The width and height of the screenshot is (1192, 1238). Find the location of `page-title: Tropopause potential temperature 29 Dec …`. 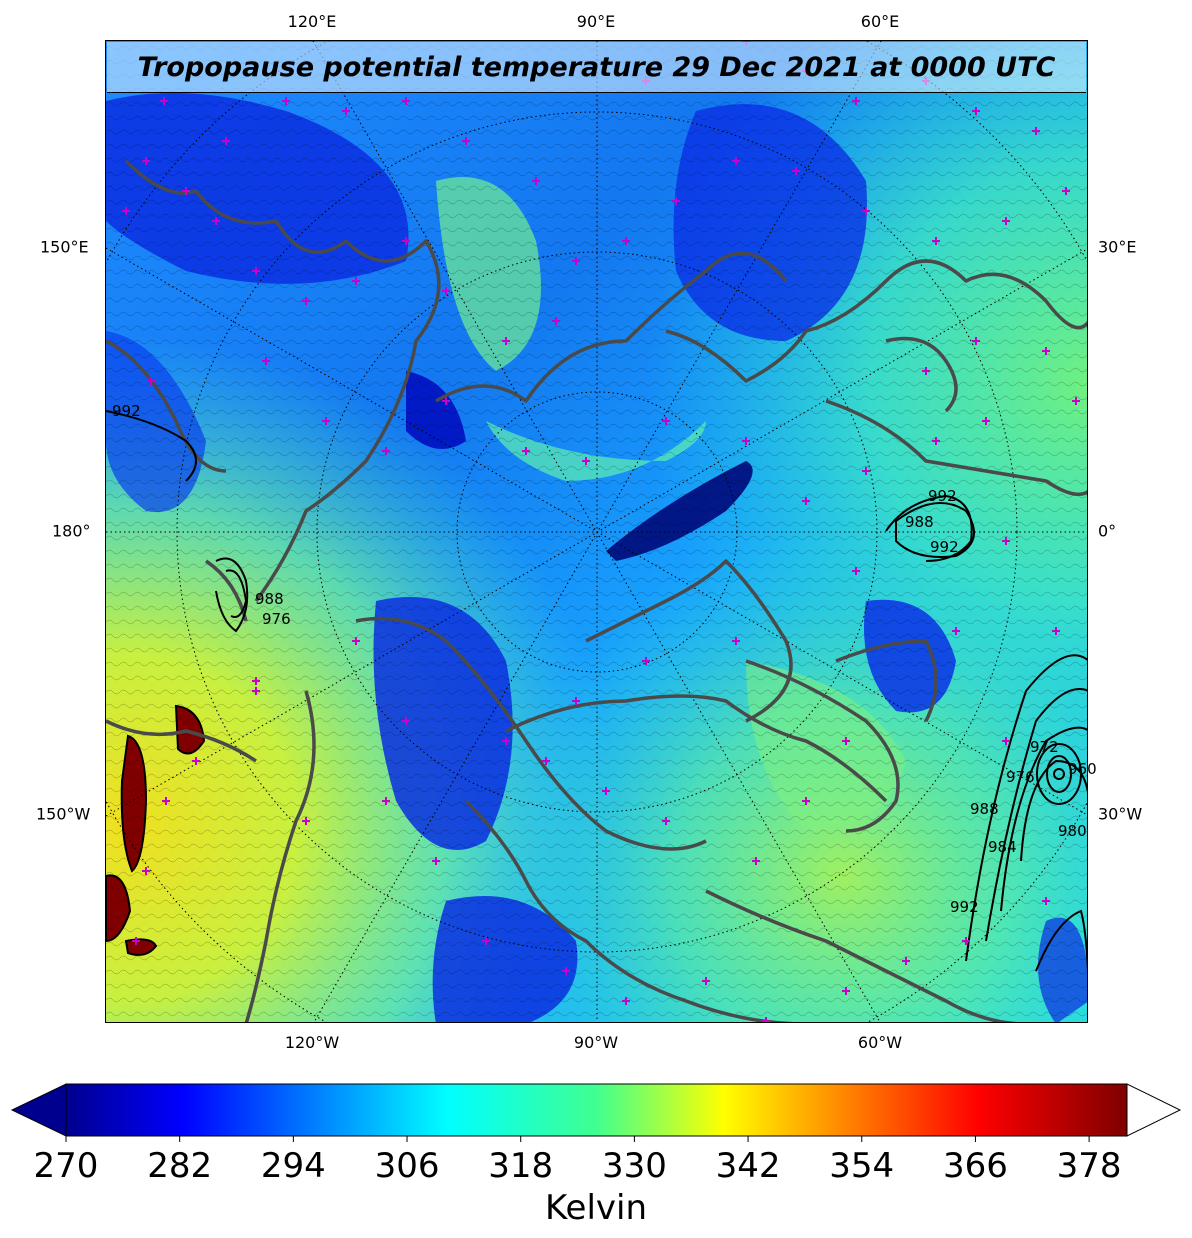

page-title: Tropopause potential temperature 29 Dec … is located at coordinates (596, 67).